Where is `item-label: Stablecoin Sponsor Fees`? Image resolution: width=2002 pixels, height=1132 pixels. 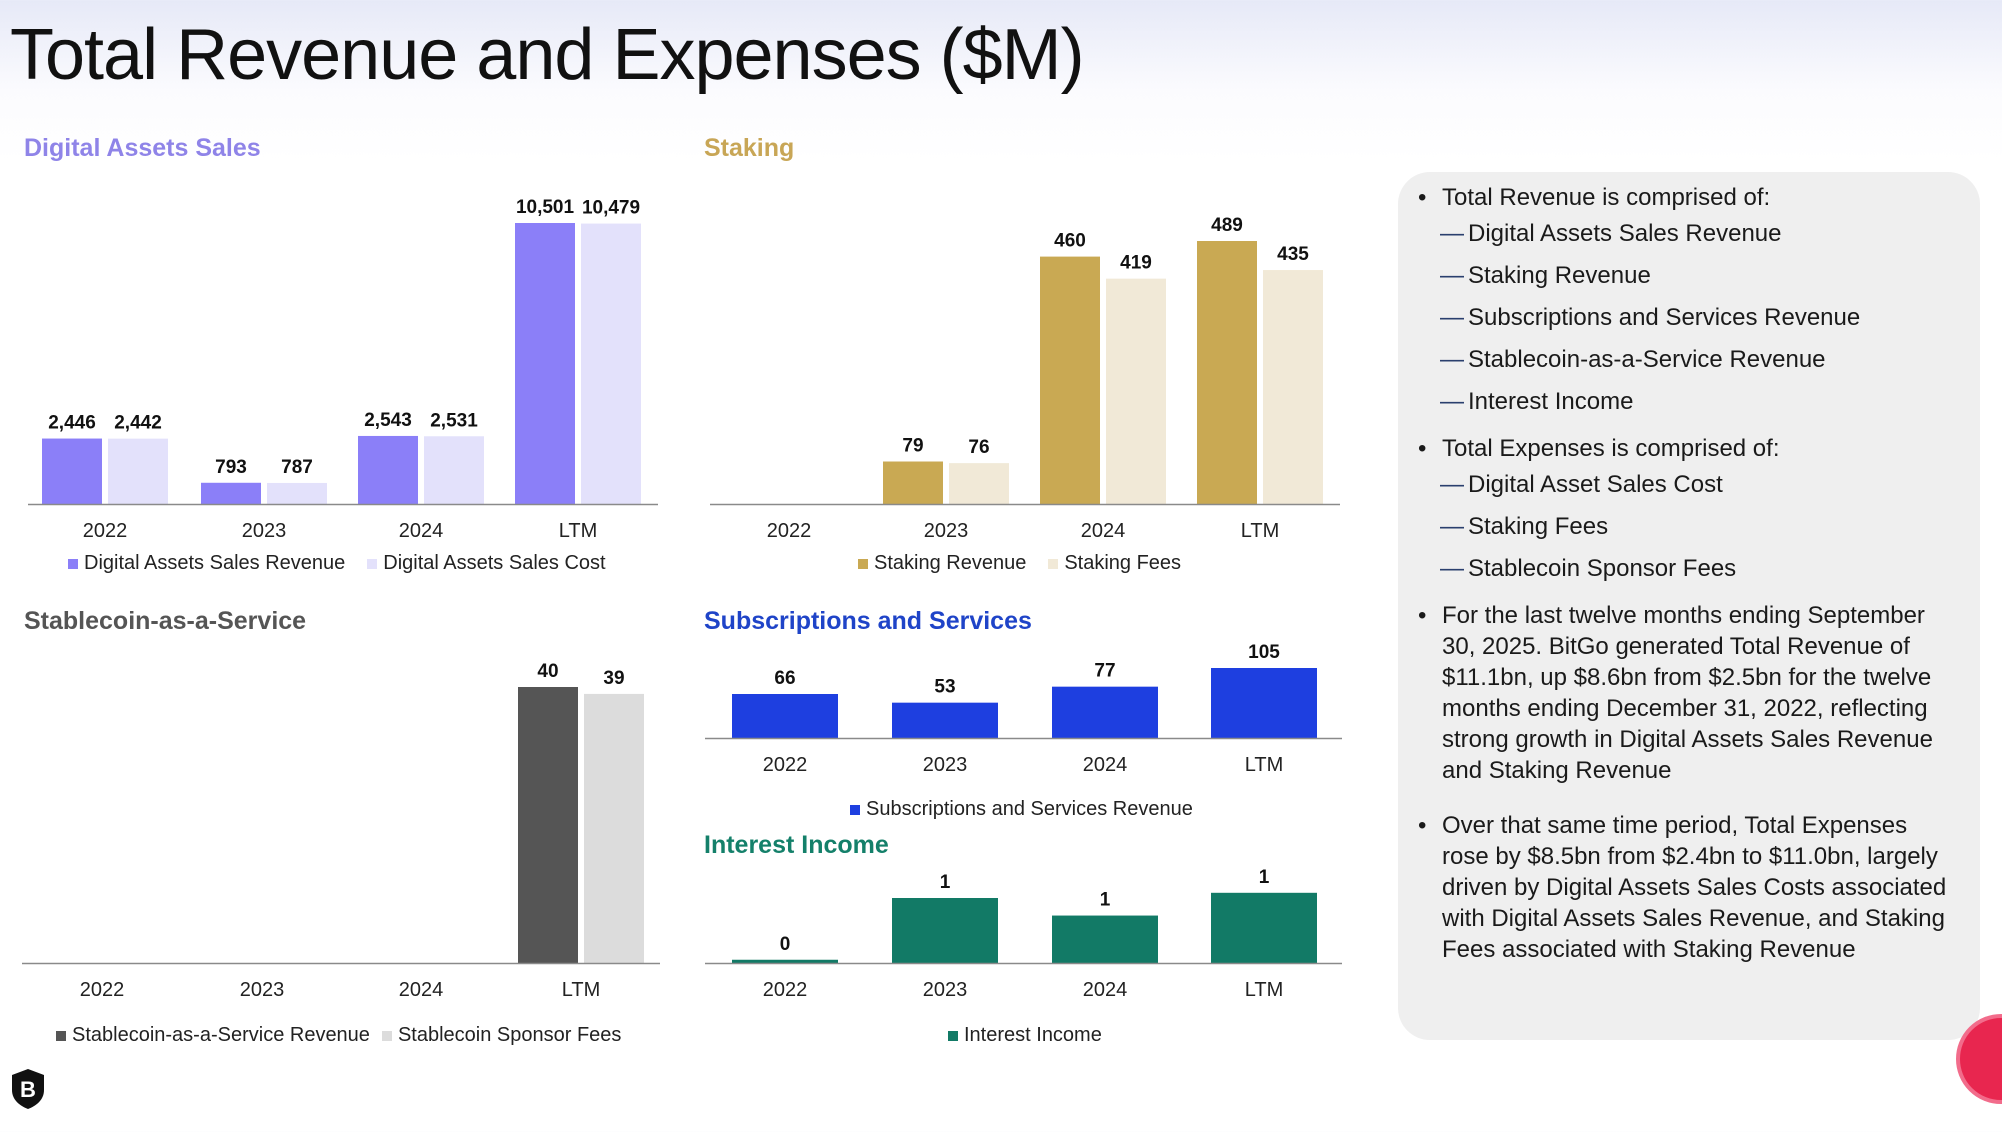
item-label: Stablecoin Sponsor Fees is located at coordinates (1602, 568).